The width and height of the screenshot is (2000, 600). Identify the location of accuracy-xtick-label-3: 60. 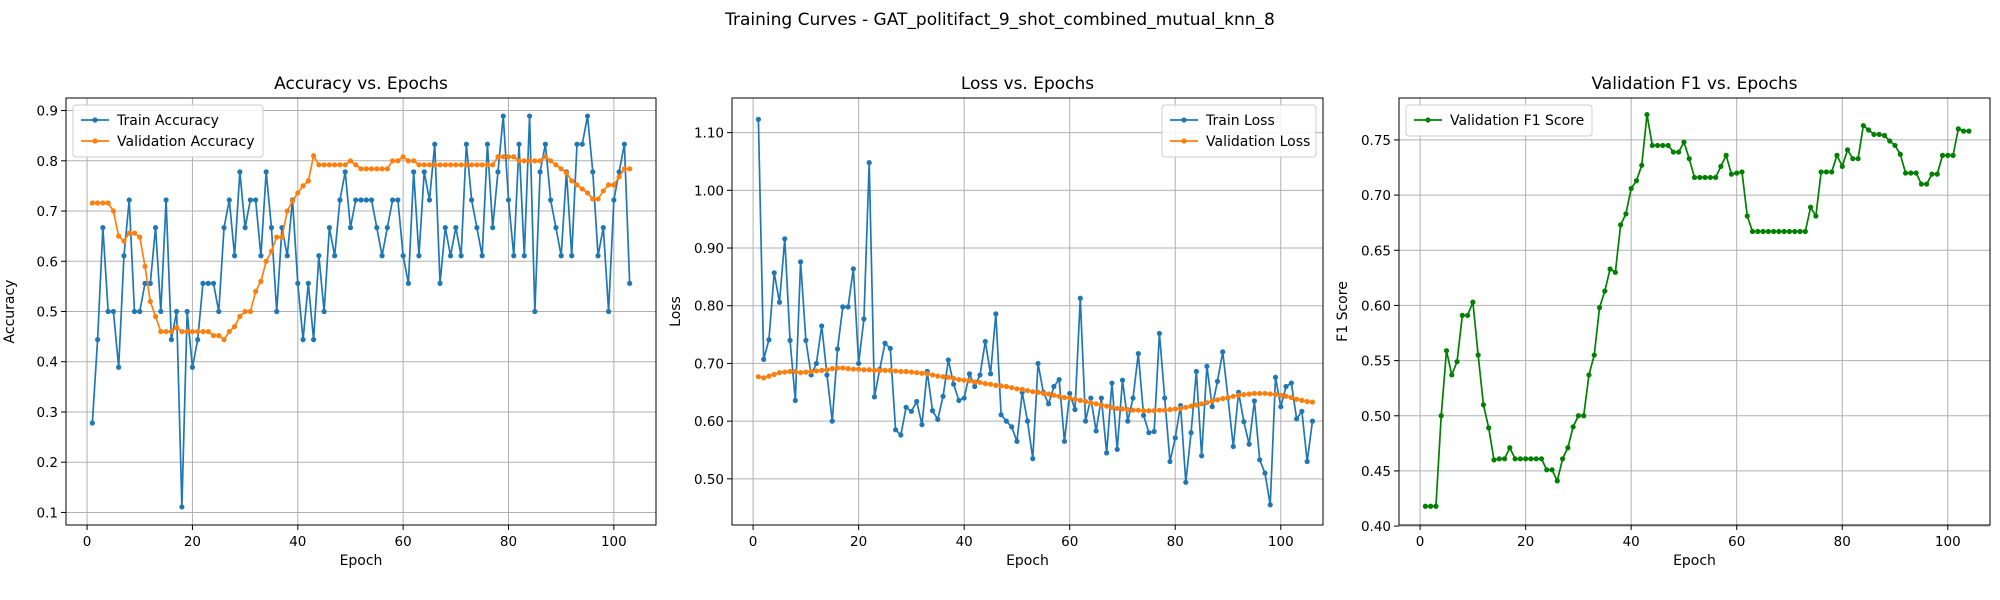
(403, 542).